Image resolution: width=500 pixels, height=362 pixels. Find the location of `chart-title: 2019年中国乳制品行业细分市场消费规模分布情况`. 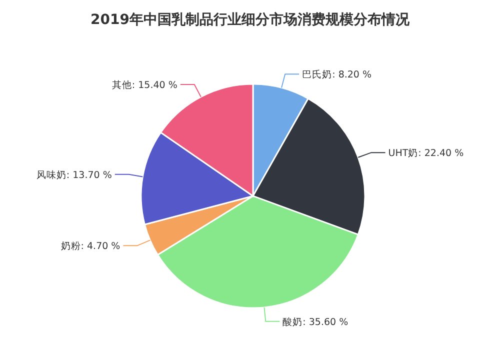

chart-title: 2019年中国乳制品行业细分市场消费规模分布情况 is located at coordinates (250, 19).